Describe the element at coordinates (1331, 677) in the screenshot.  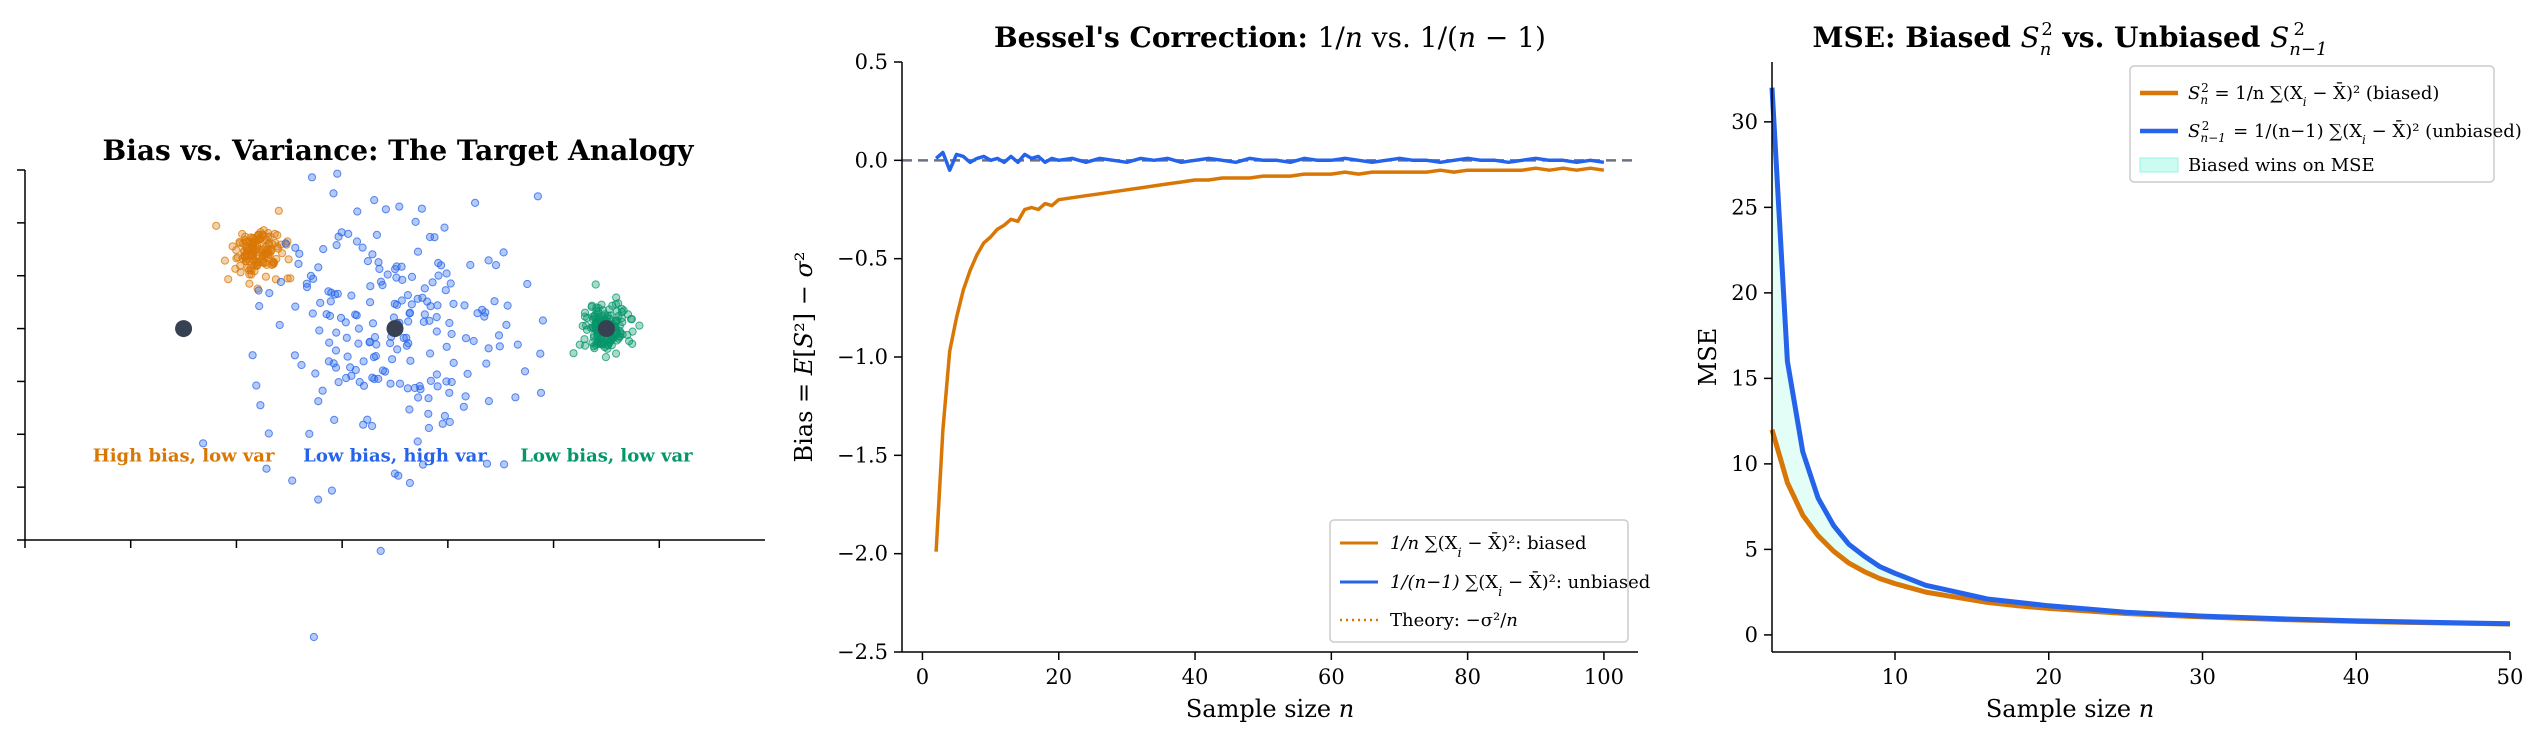
I see `x-tick-label: 60` at that location.